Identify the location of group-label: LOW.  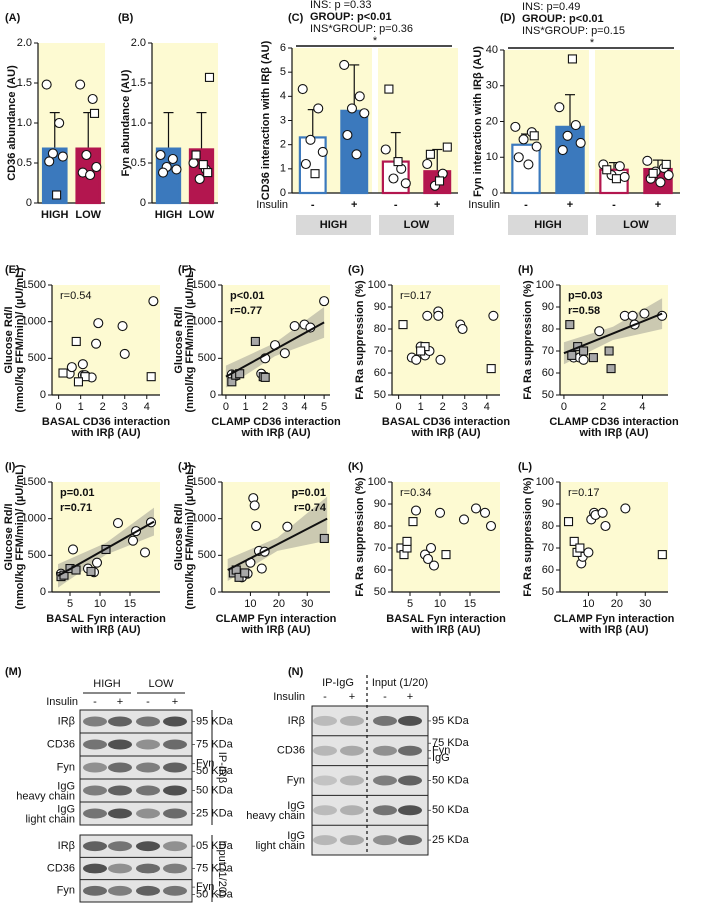
(636, 225).